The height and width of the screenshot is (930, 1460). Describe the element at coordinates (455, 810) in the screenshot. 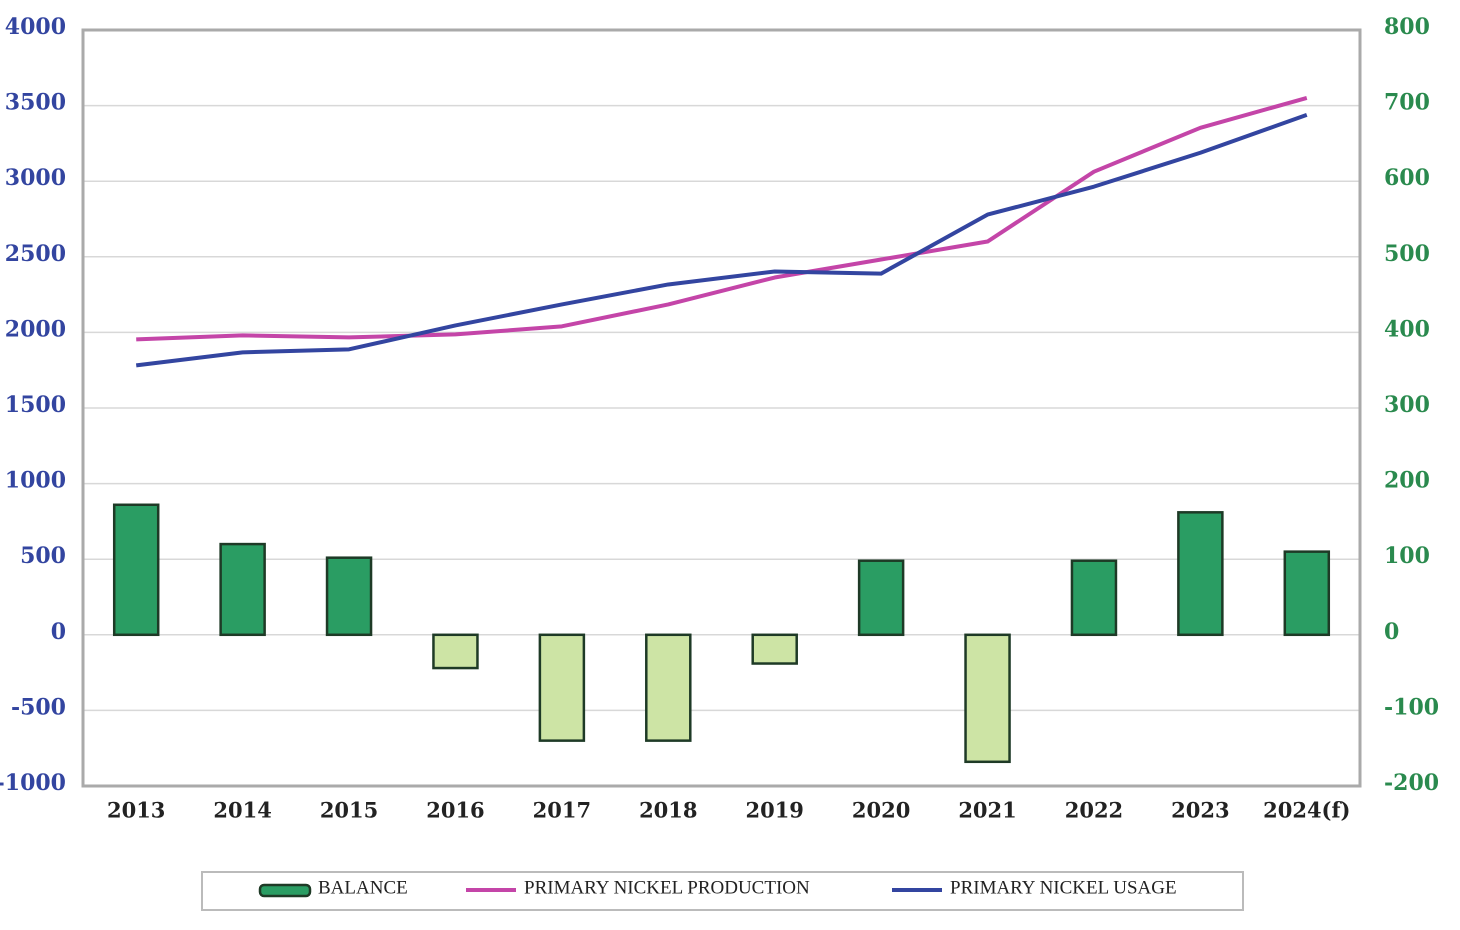

I see `x-tick-label: 2016` at that location.